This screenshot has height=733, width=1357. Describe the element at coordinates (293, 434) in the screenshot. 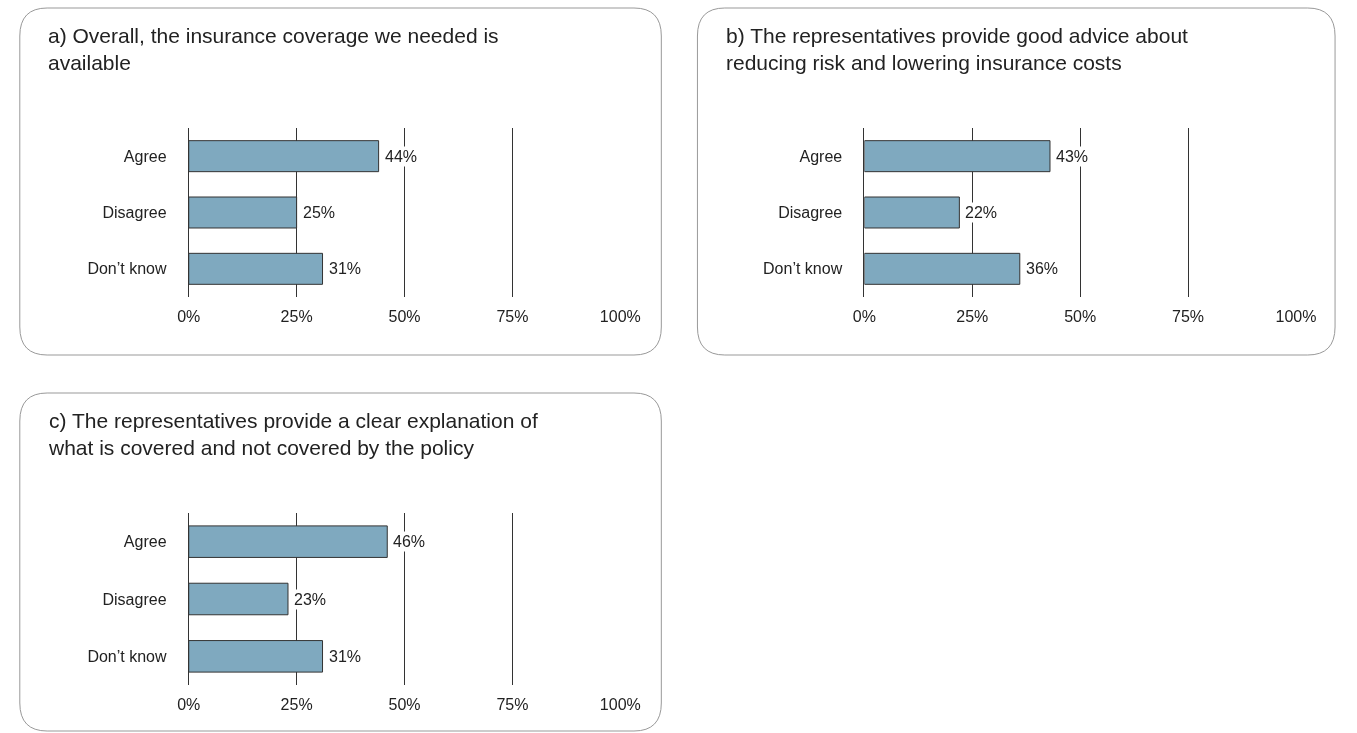

I see `chart-title: c) The representatives provide a clear explanation of what is covered and not covered by the policy` at that location.